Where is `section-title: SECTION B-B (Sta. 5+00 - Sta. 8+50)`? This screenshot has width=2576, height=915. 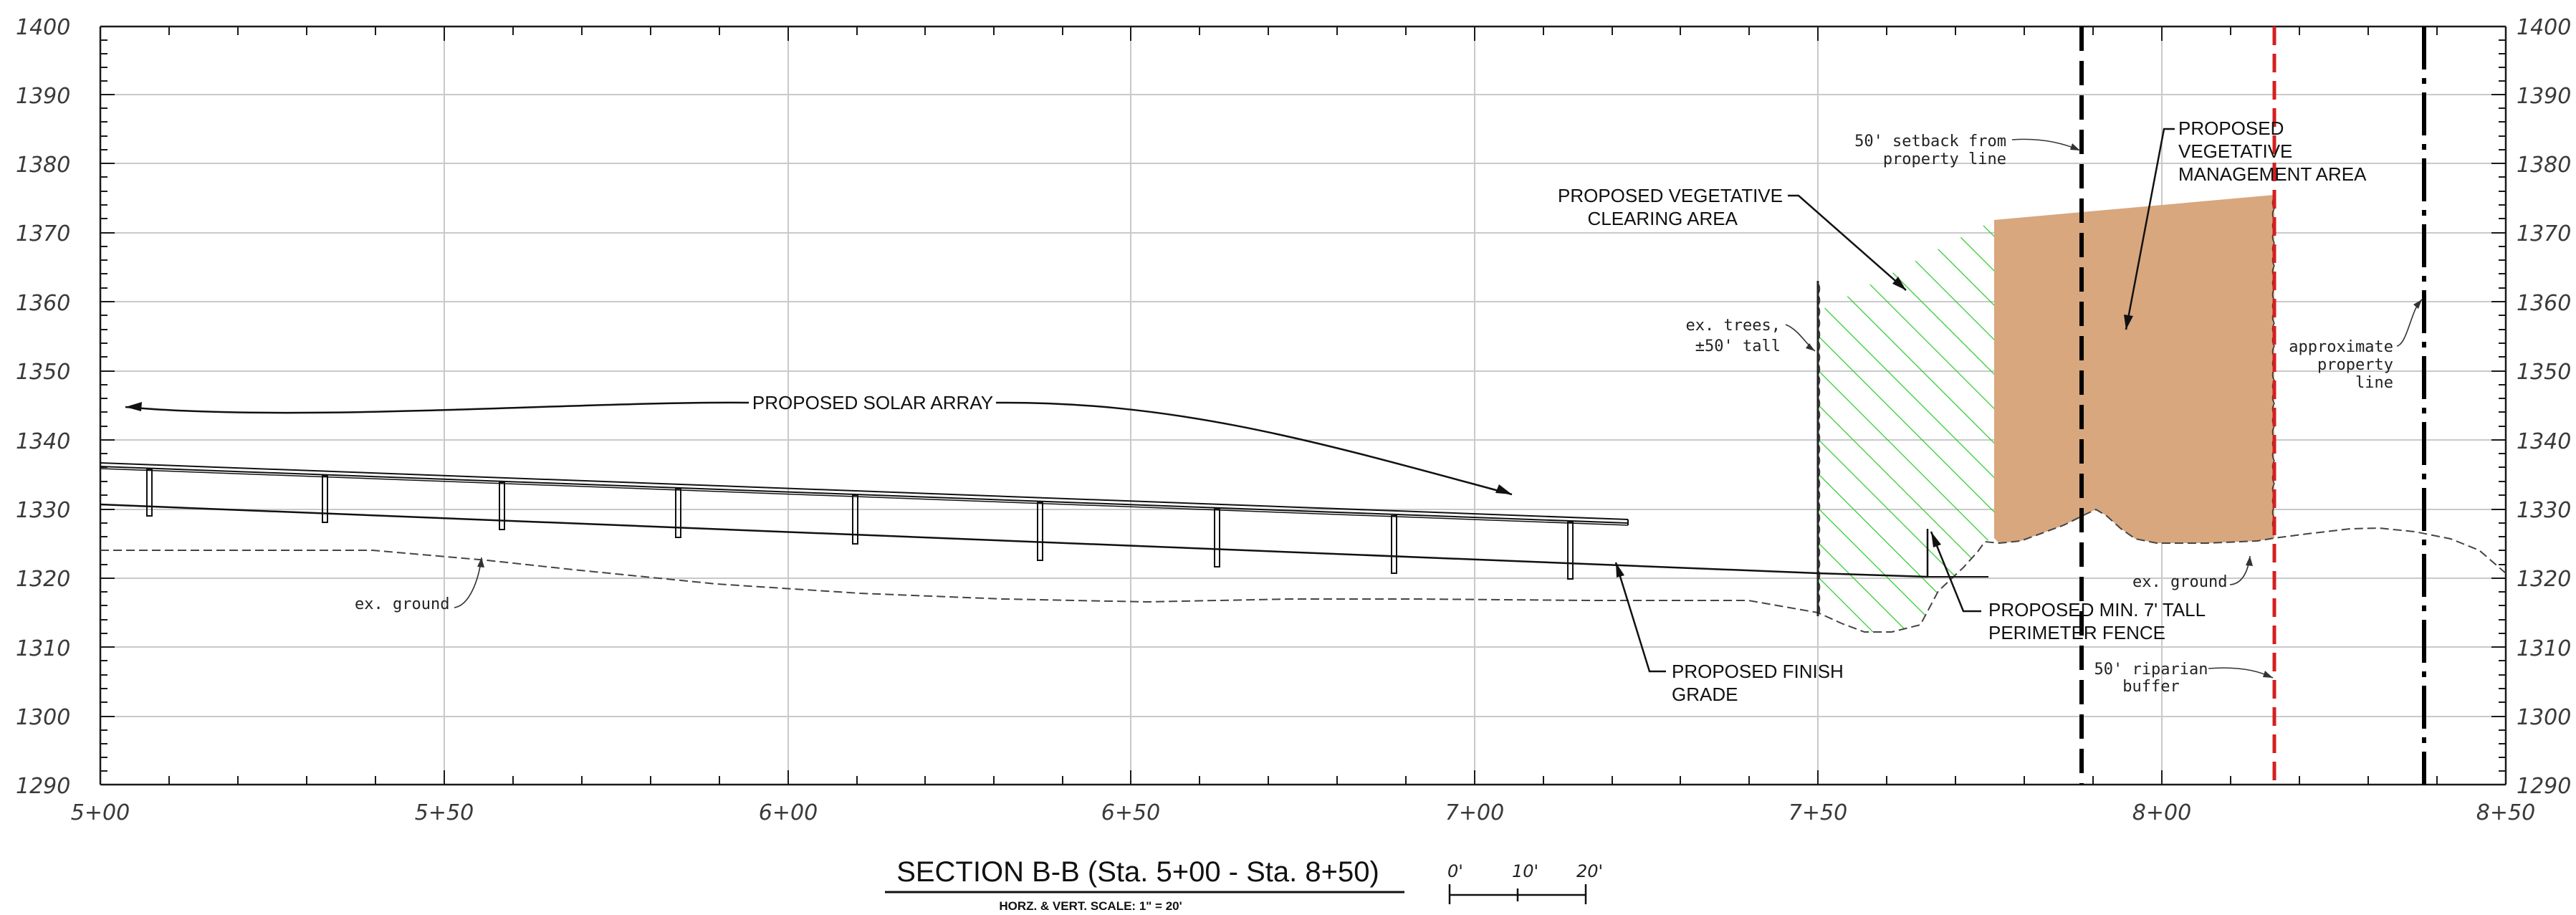 section-title: SECTION B-B (Sta. 5+00 - Sta. 8+50) is located at coordinates (1137, 872).